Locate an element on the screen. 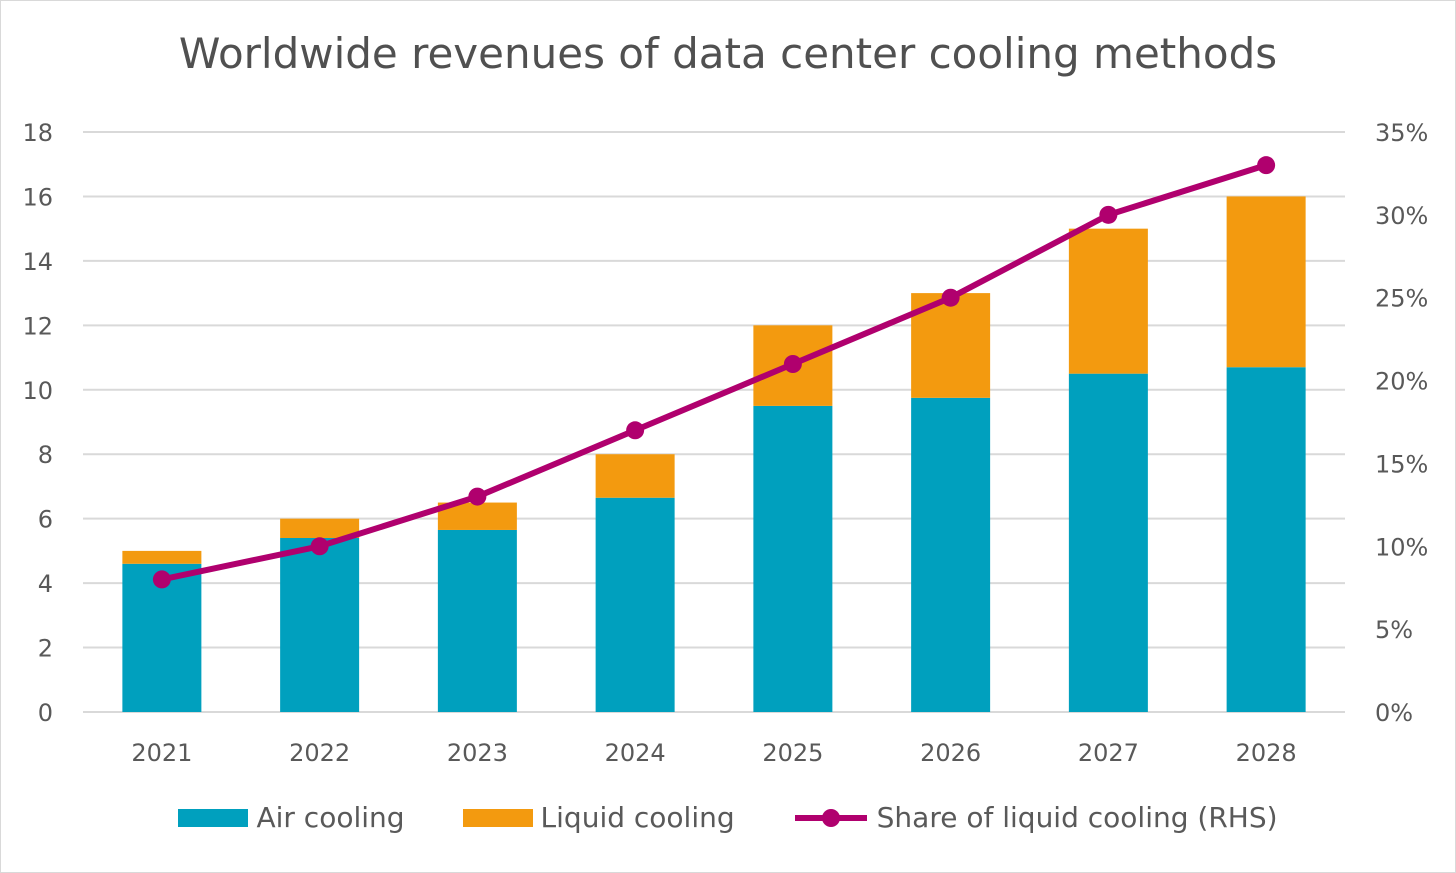 Image resolution: width=1456 pixels, height=873 pixels. y-tick-label: 2 is located at coordinates (45, 649).